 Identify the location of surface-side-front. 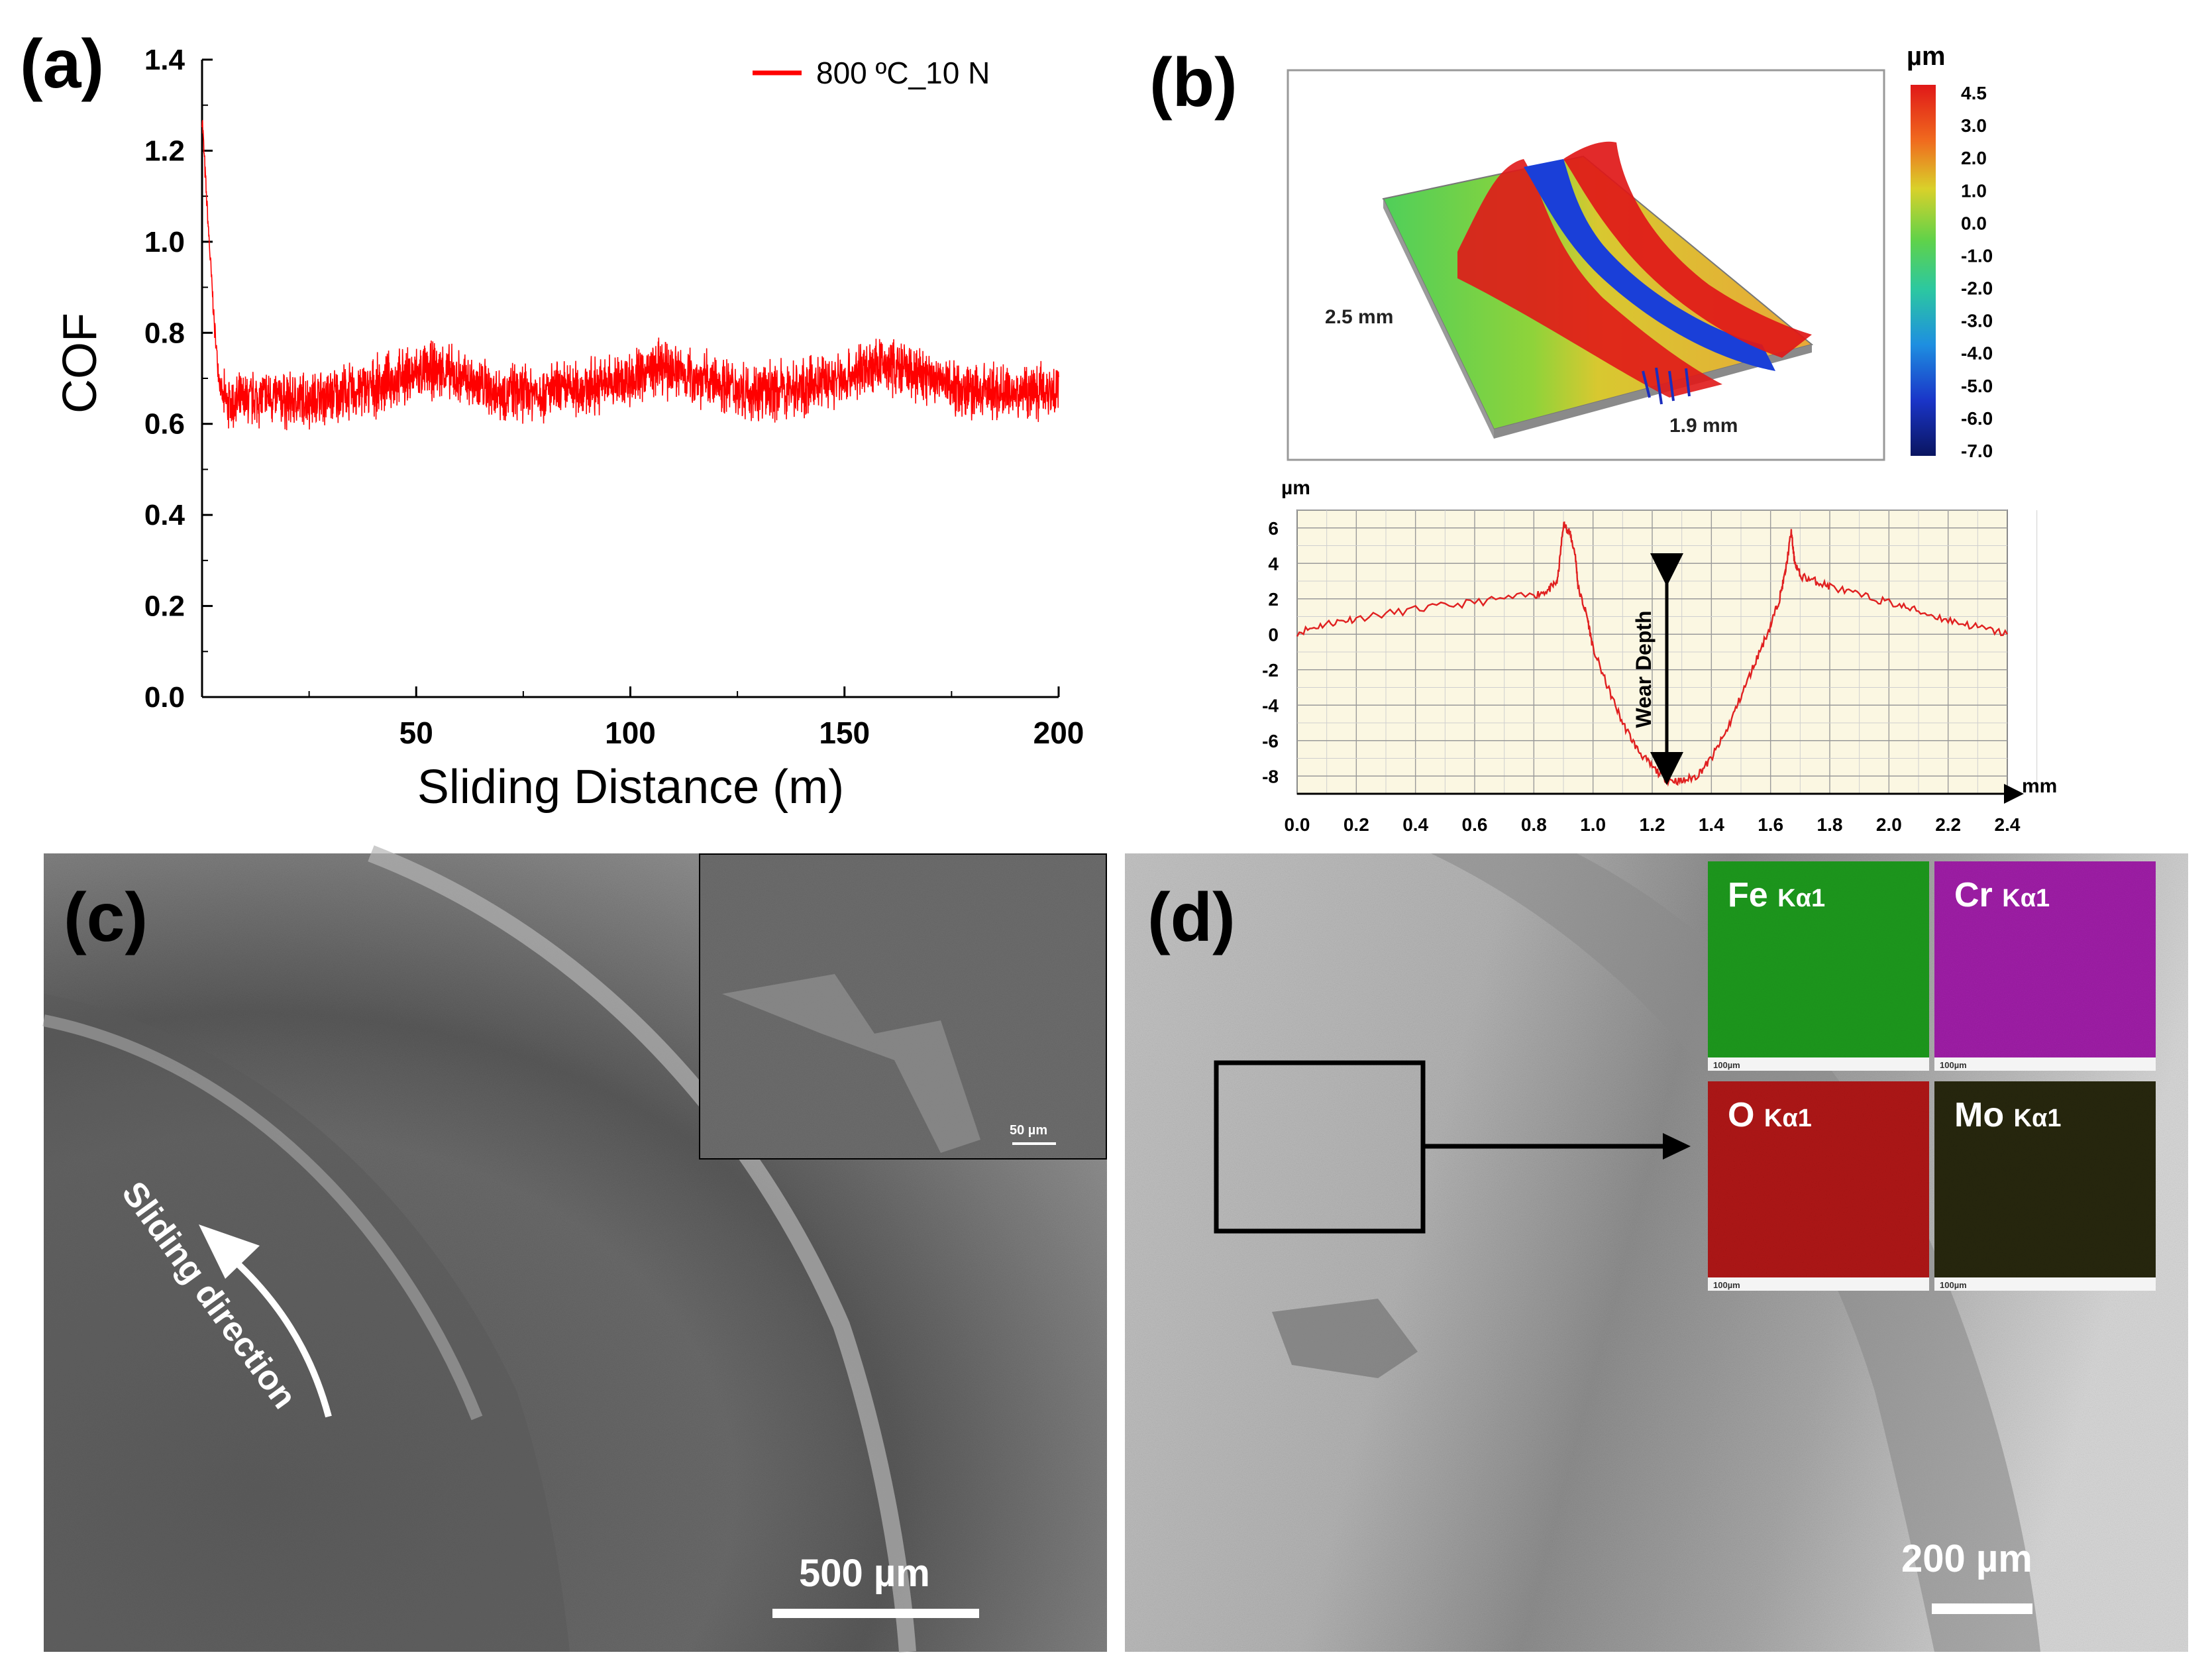
(1653, 392).